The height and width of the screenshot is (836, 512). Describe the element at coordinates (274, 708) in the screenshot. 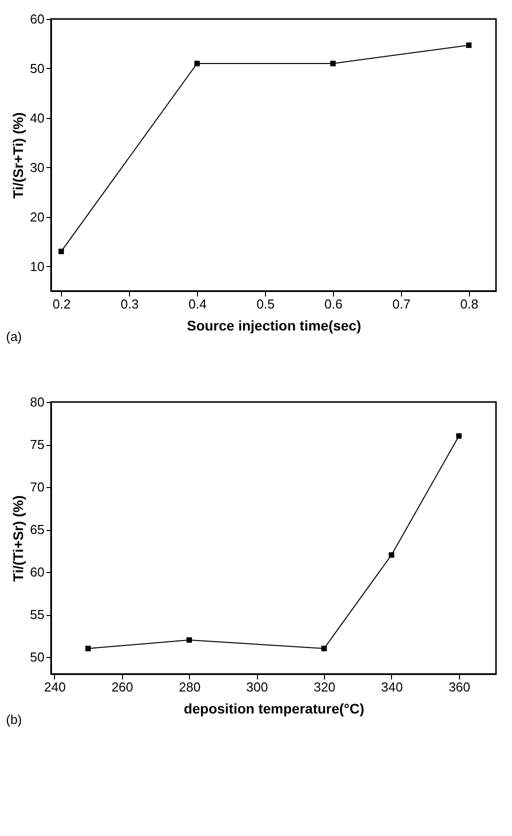

I see `x-axis-title: deposition temperature(°C)` at that location.